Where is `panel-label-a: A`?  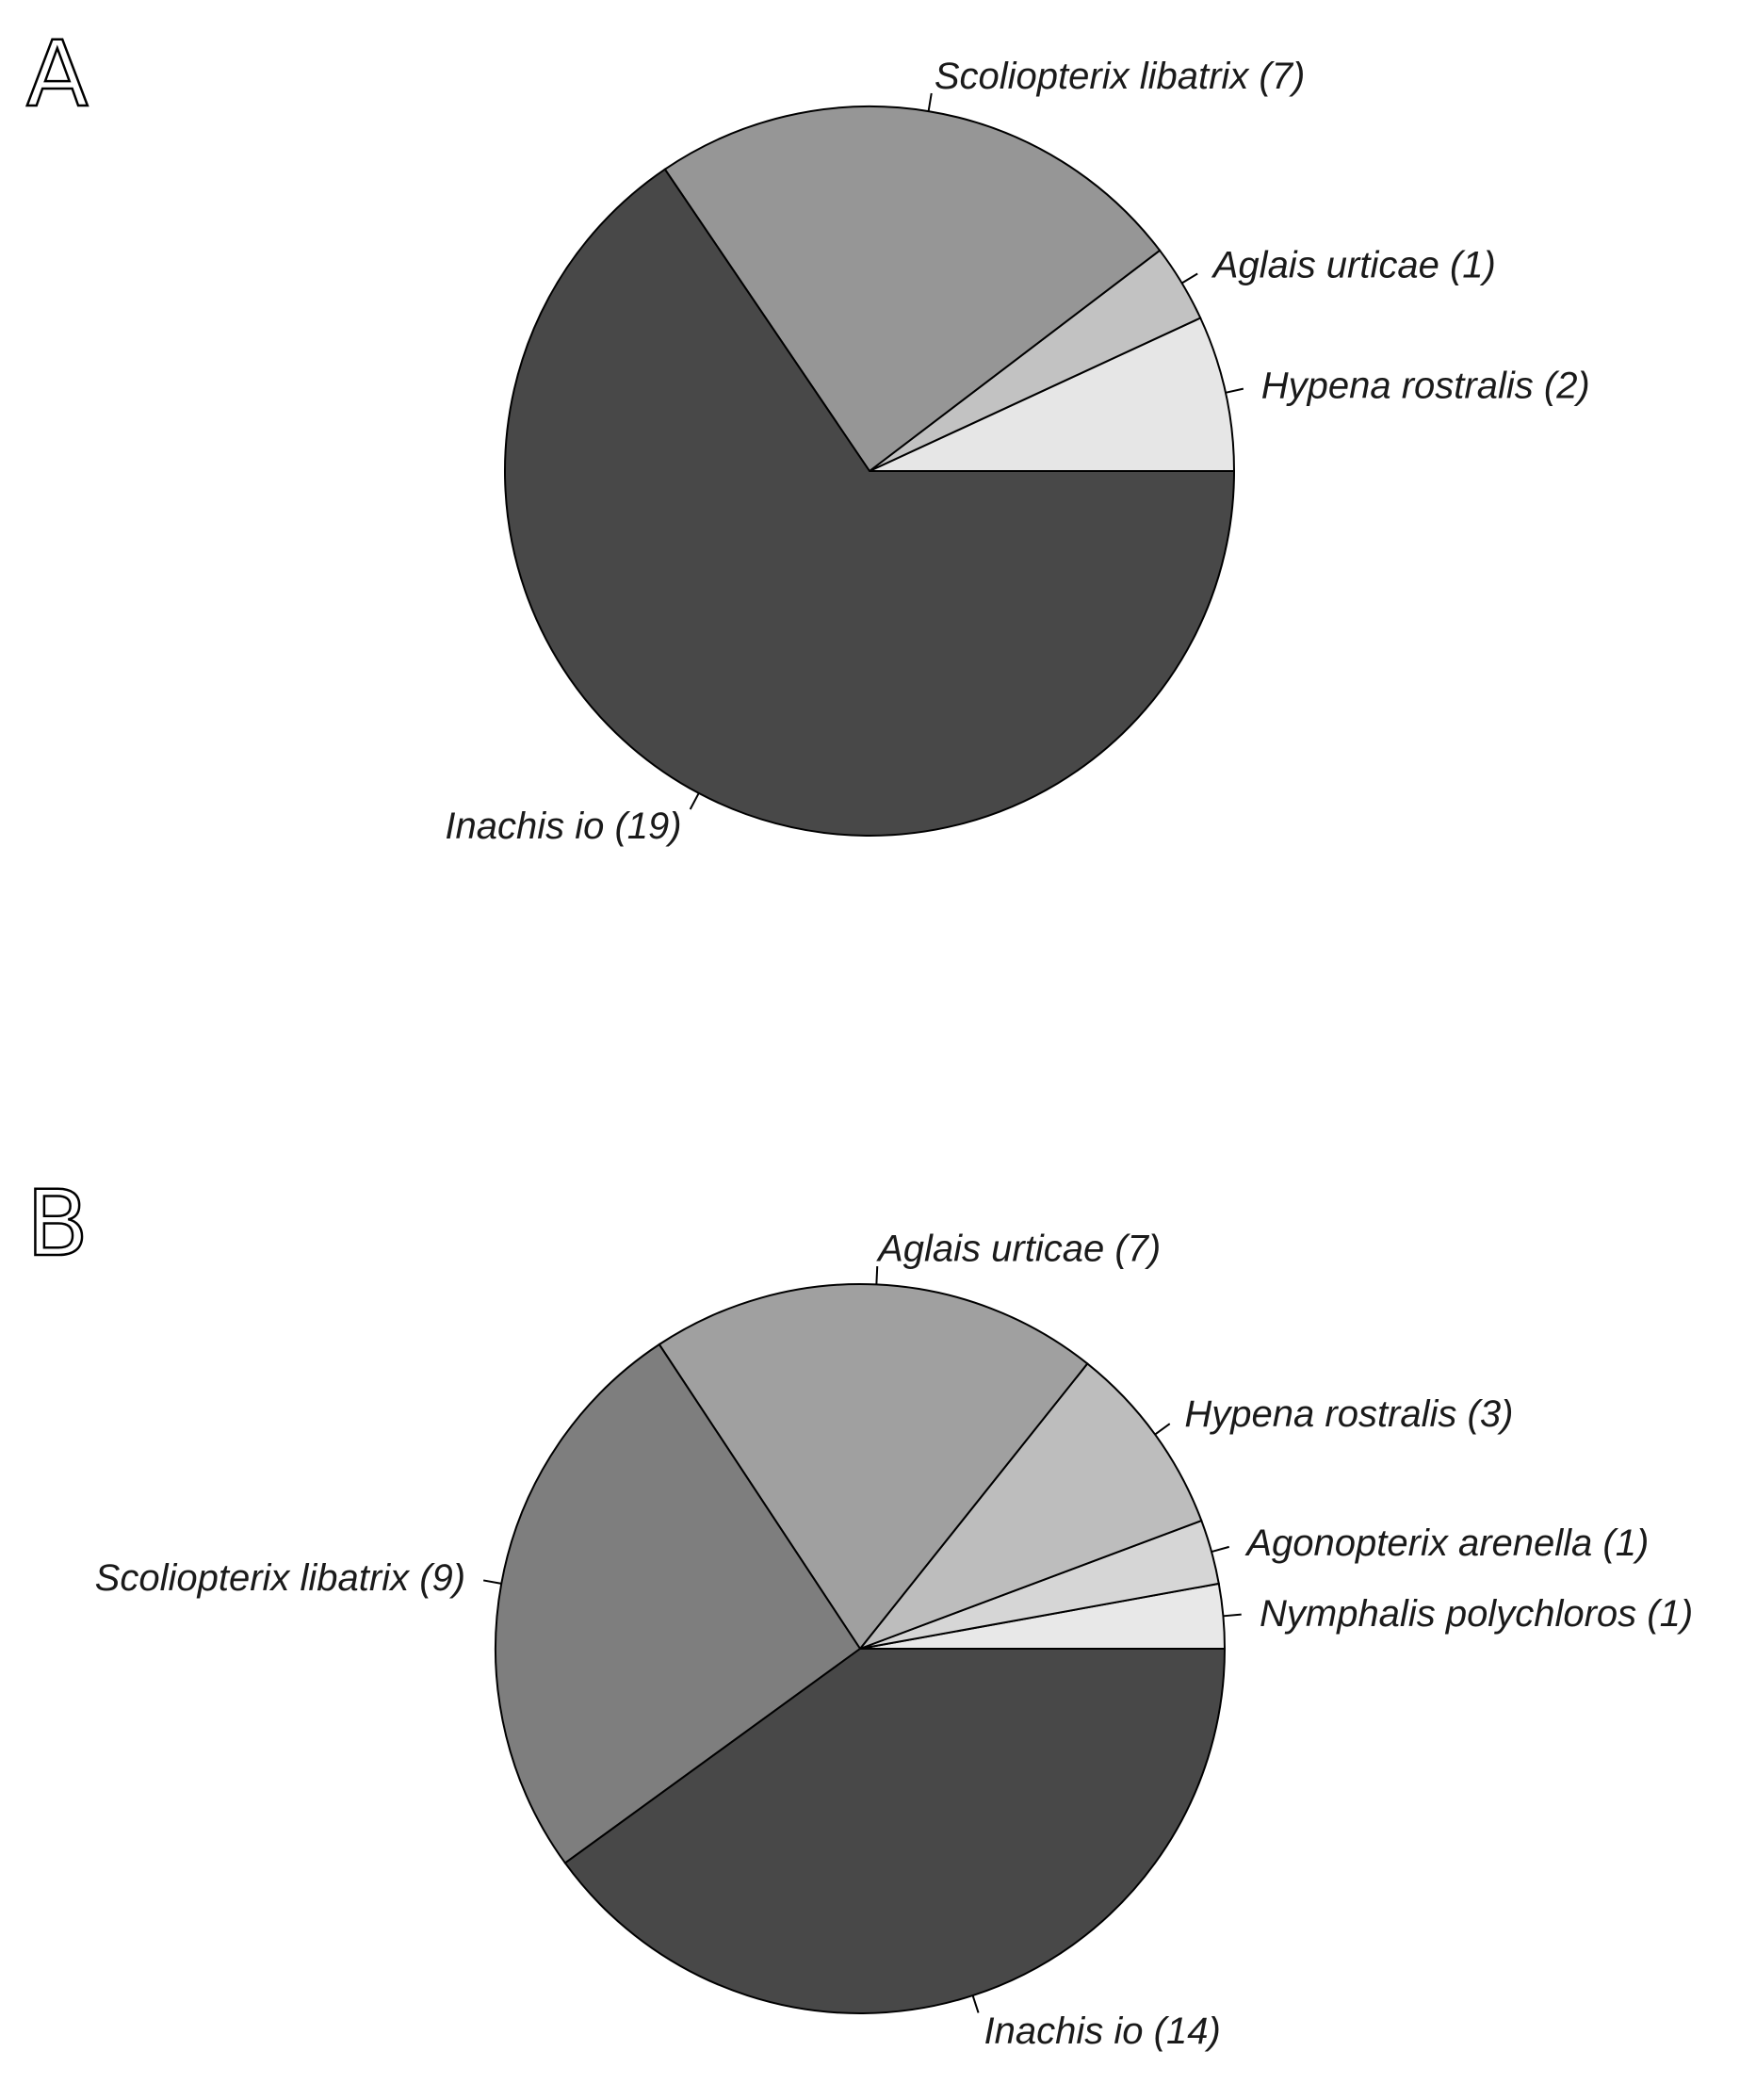 panel-label-a: A is located at coordinates (58, 74).